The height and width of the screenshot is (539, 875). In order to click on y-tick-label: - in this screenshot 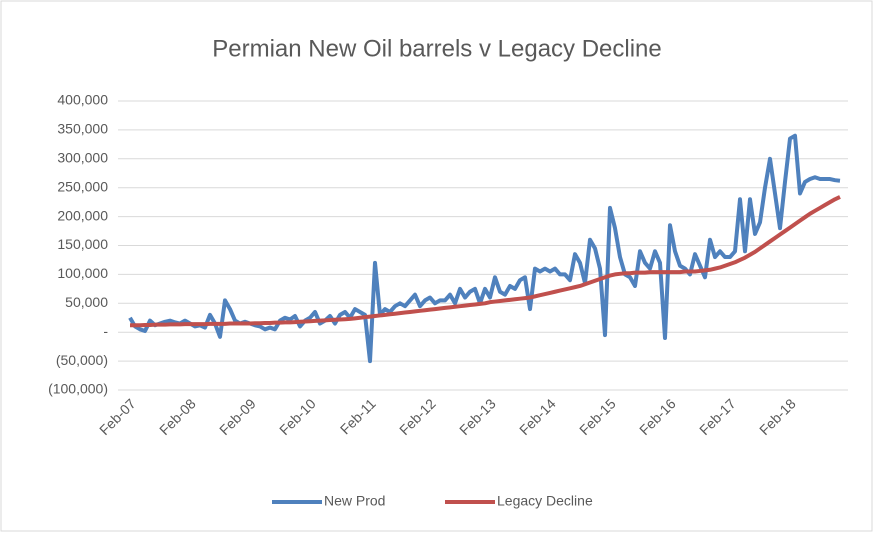, I will do `click(105, 331)`.